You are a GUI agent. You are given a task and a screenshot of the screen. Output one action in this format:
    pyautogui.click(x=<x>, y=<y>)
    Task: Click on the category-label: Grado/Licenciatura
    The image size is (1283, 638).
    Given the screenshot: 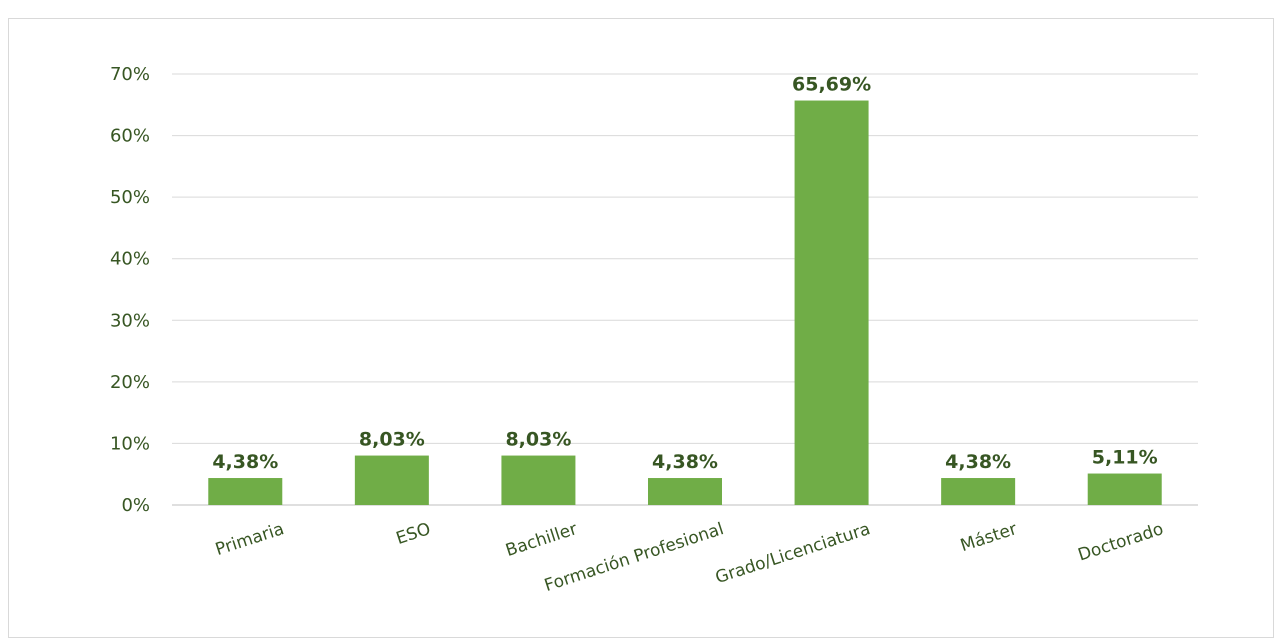 What is the action you would take?
    pyautogui.click(x=793, y=553)
    